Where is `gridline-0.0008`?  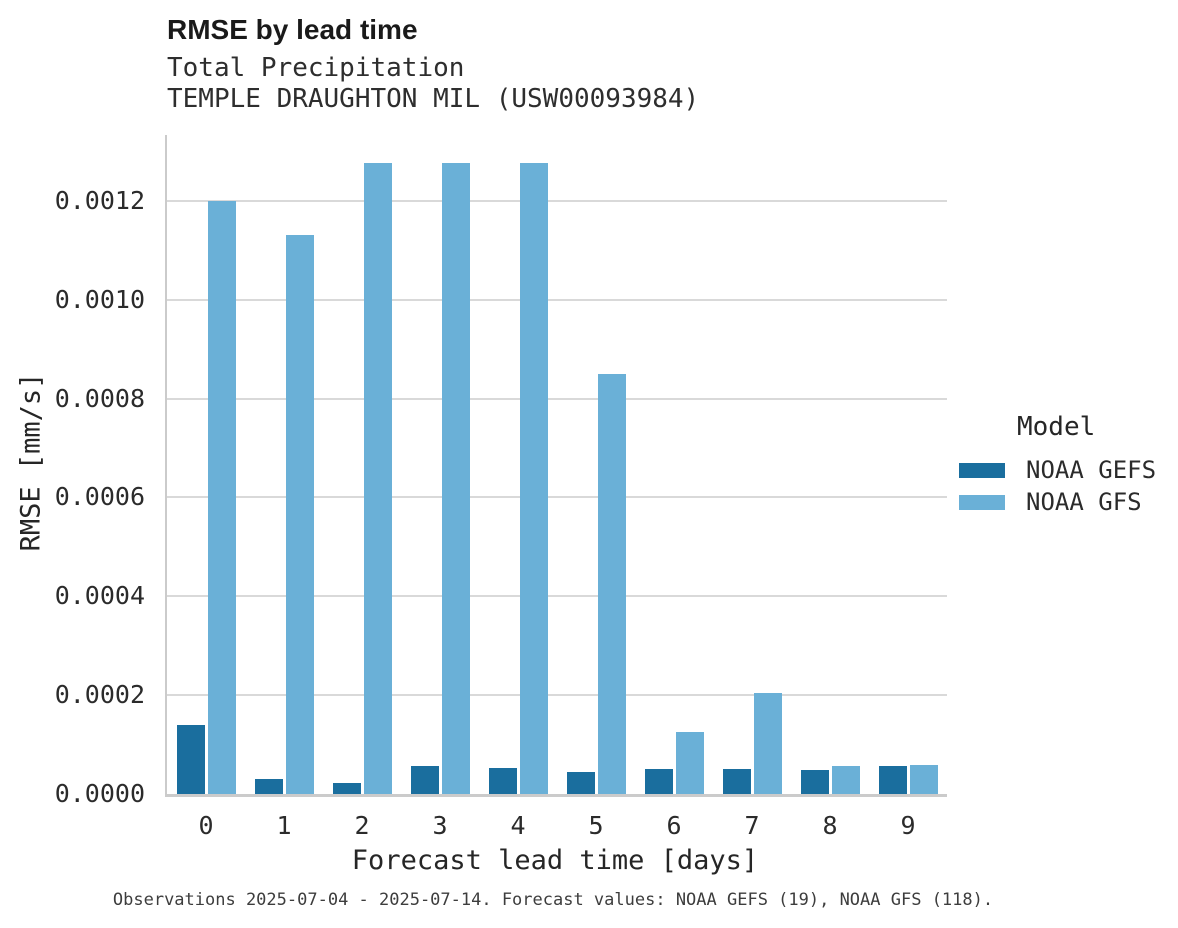
gridline-0.0008 is located at coordinates (557, 398).